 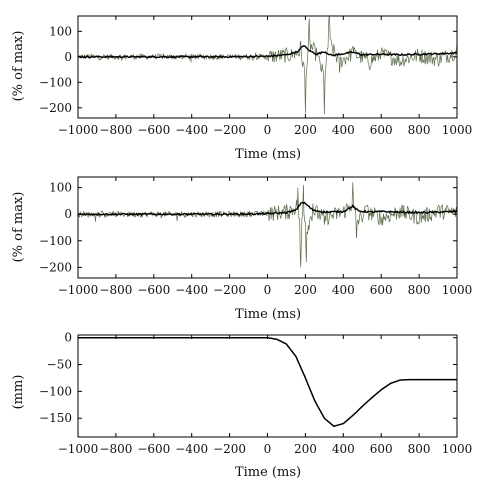 What do you see at coordinates (267, 52) in the screenshot?
I see `series-mean-upper` at bounding box center [267, 52].